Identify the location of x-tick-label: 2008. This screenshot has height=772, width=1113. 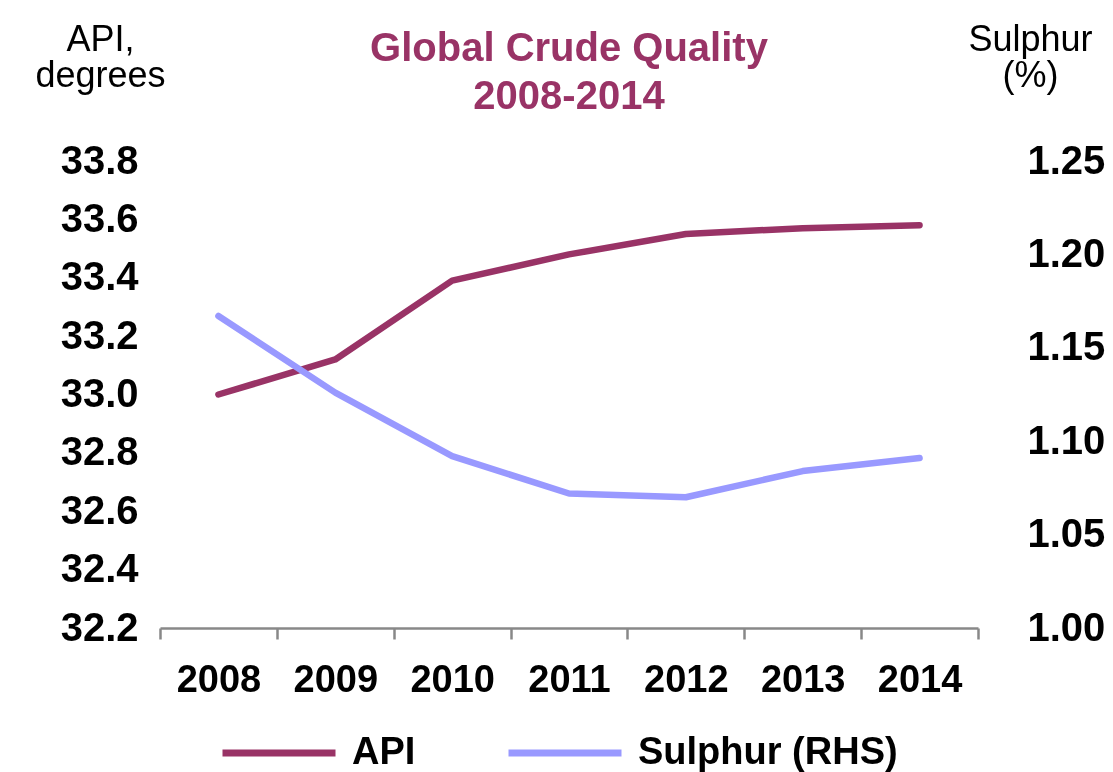
(219, 678).